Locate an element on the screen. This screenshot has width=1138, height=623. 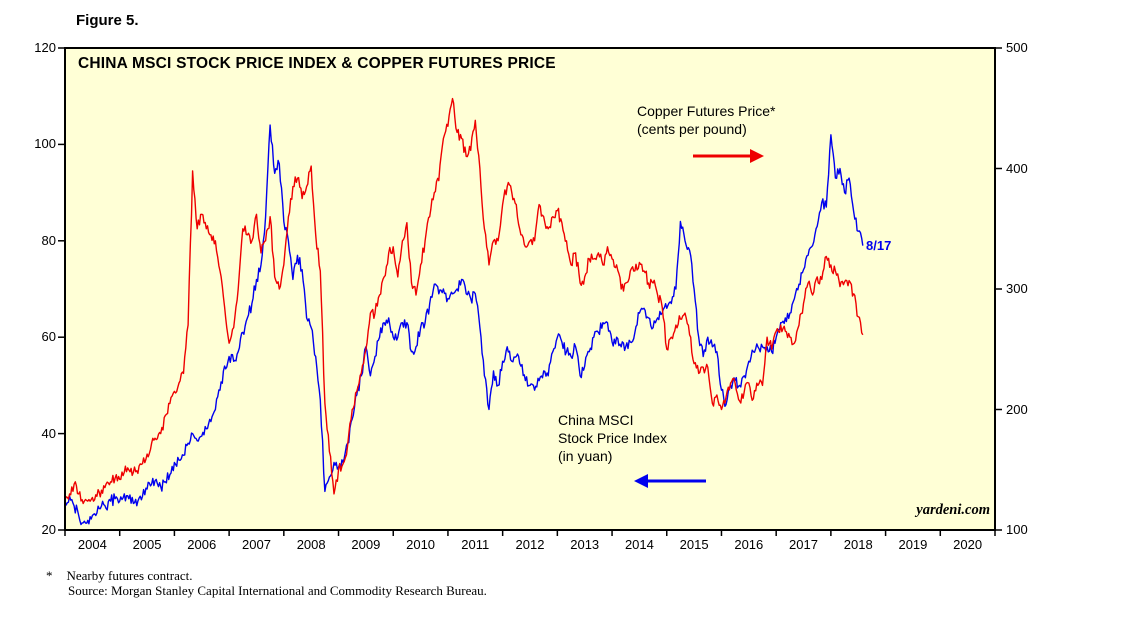
x-axis-year-label: 2015 is located at coordinates (694, 544).